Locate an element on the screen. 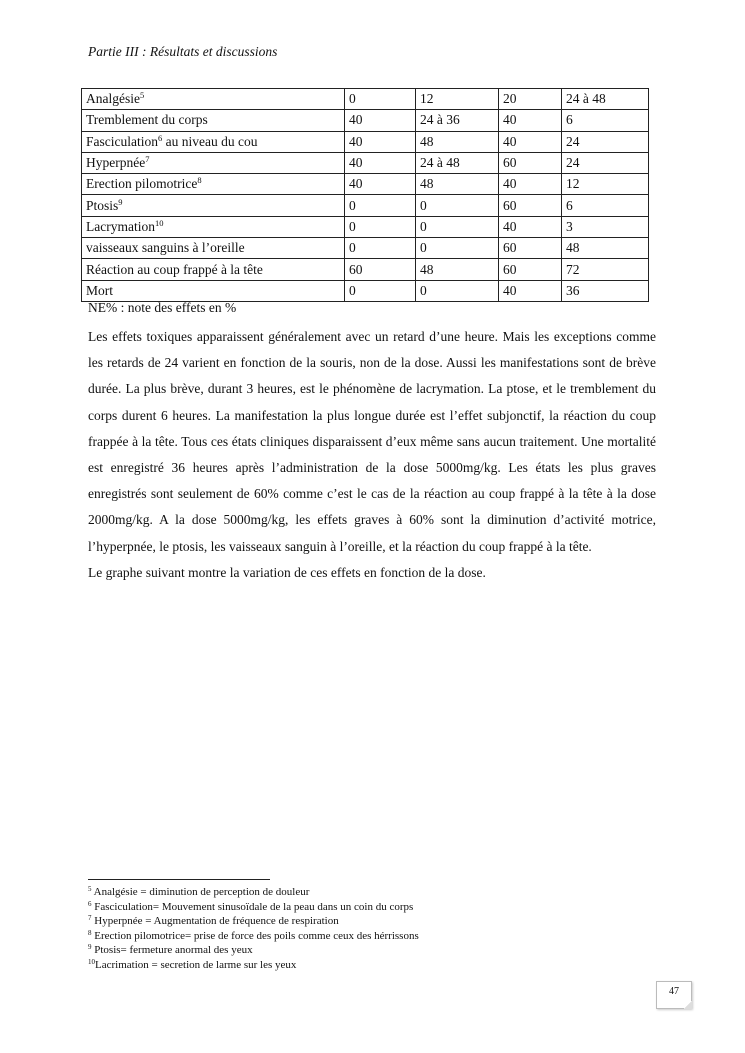 The width and height of the screenshot is (745, 1053). row-label: Hyperpnée7 is located at coordinates (213, 163).